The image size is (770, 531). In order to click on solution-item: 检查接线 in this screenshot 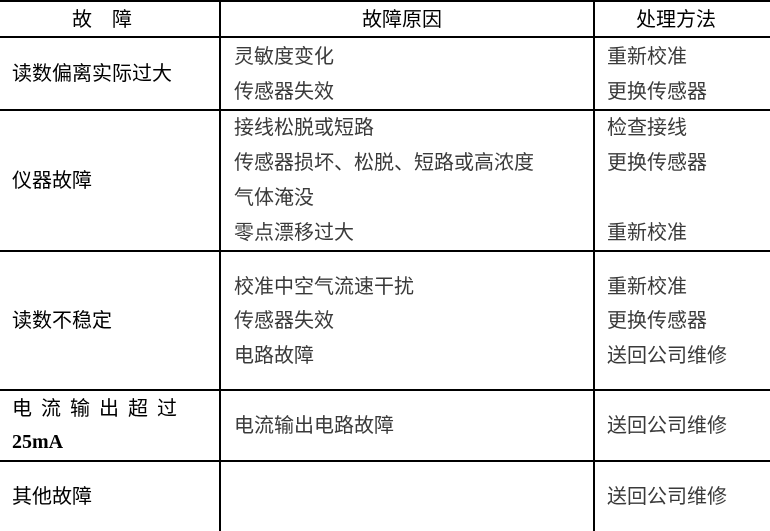, I will do `click(647, 127)`.